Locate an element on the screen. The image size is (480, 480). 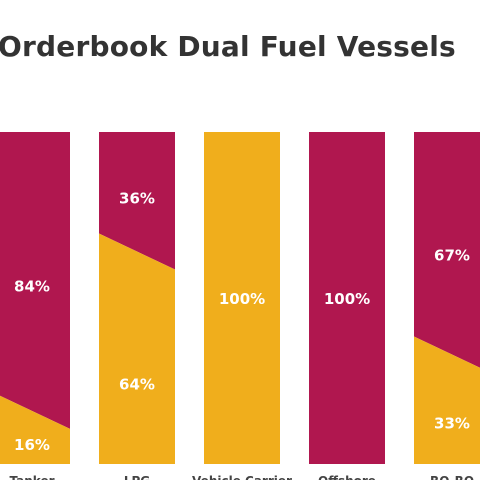
value-label-bottom-1: 64% is located at coordinates (137, 384).